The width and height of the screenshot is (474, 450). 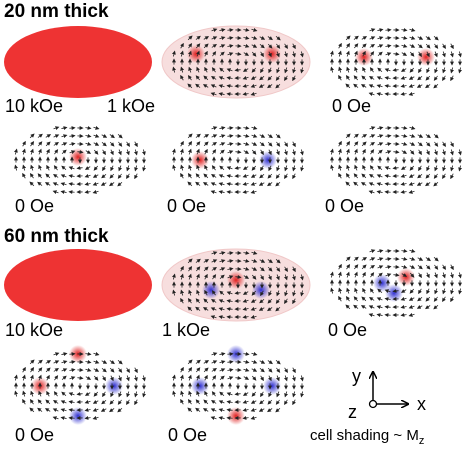 What do you see at coordinates (78, 285) in the screenshot?
I see `magnetization-saturated` at bounding box center [78, 285].